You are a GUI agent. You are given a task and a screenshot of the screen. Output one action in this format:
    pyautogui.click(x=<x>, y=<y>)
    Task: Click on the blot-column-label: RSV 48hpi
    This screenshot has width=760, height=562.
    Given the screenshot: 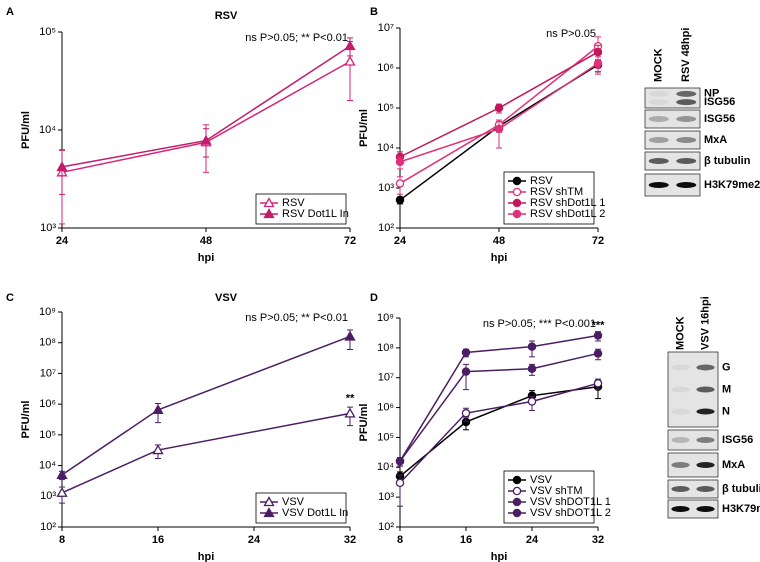 What is the action you would take?
    pyautogui.click(x=686, y=55)
    